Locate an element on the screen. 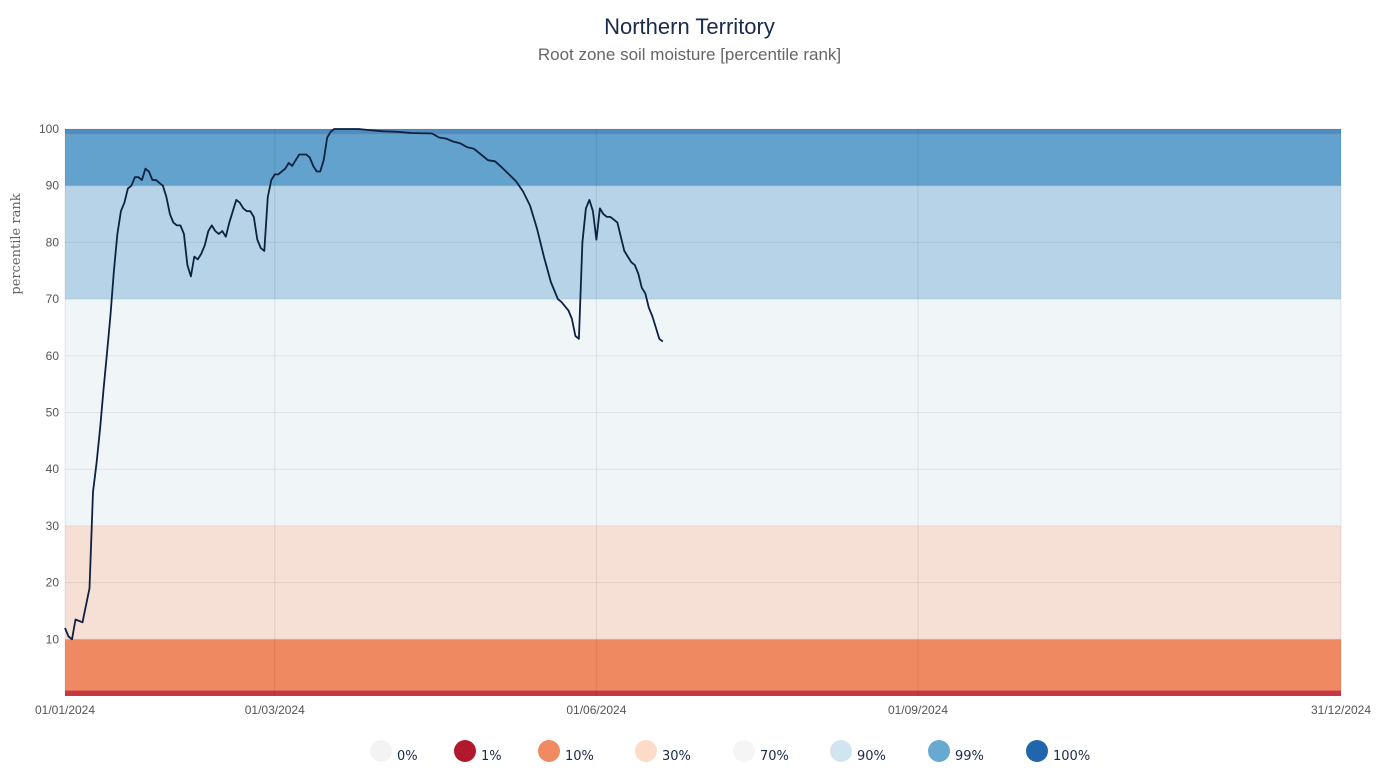 The width and height of the screenshot is (1379, 776). y-tick-label: 60 is located at coordinates (53, 356).